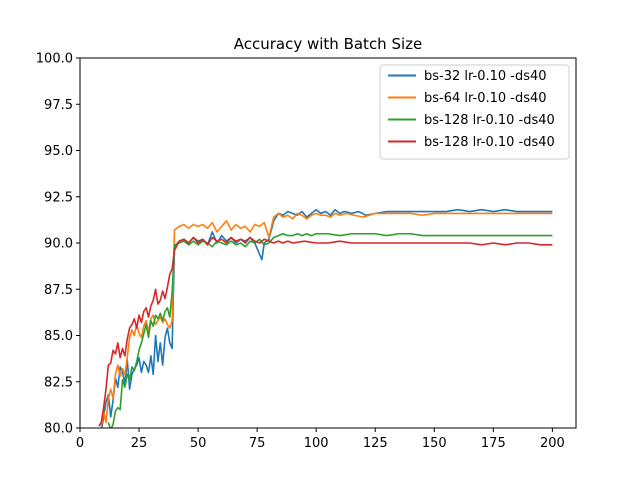 Image resolution: width=640 pixels, height=480 pixels. What do you see at coordinates (58, 197) in the screenshot?
I see `y-tick-label: 92.5` at bounding box center [58, 197].